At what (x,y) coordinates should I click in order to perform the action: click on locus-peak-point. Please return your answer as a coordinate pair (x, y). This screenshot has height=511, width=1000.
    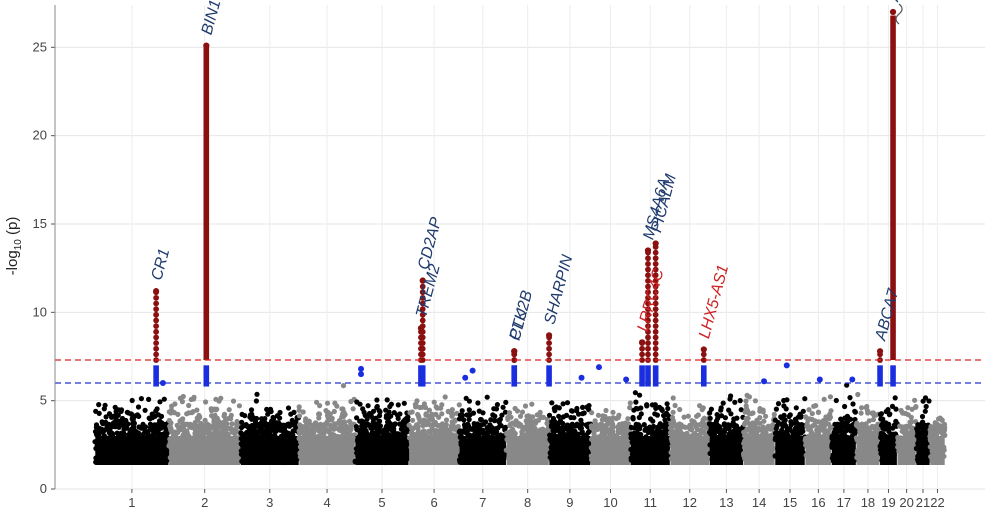
    Looking at the image, I should click on (703, 349).